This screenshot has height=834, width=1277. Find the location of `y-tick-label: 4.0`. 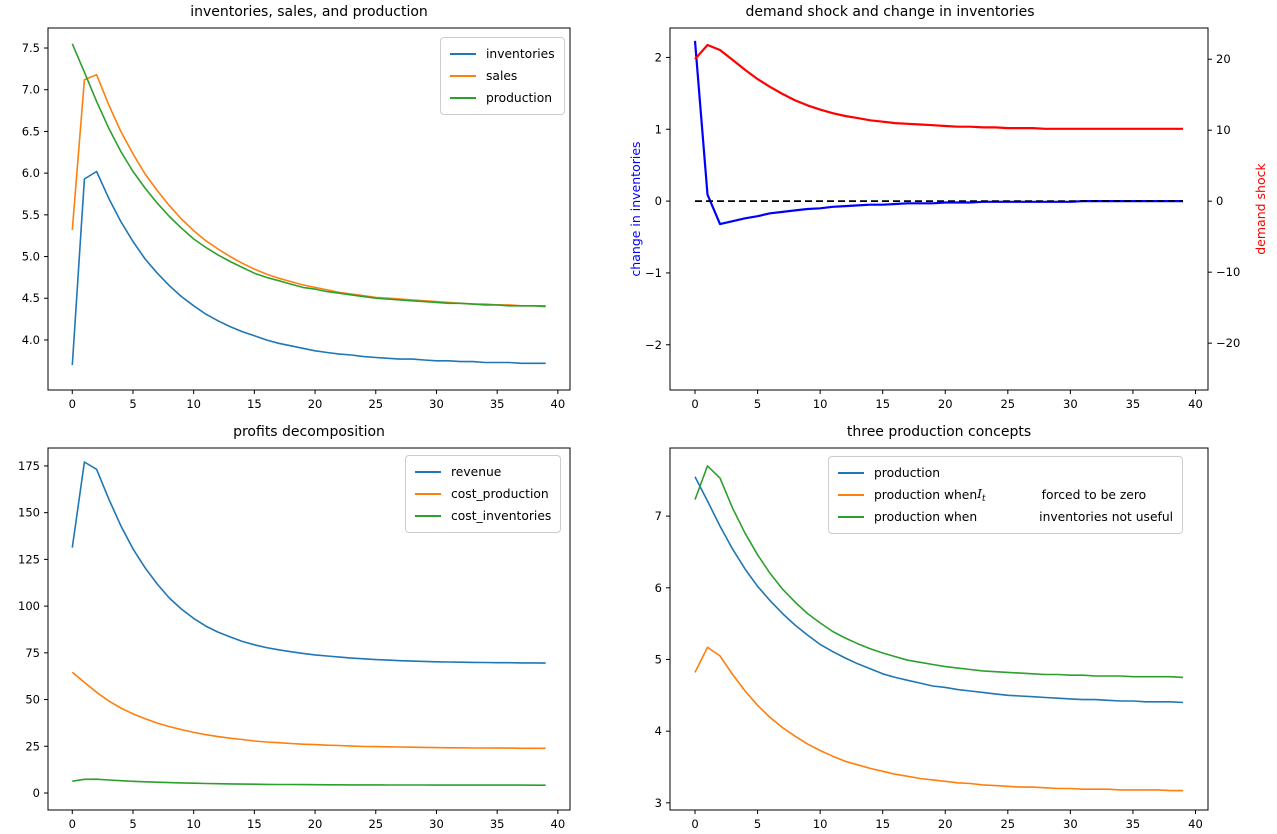

y-tick-label: 4.0 is located at coordinates (31, 340).